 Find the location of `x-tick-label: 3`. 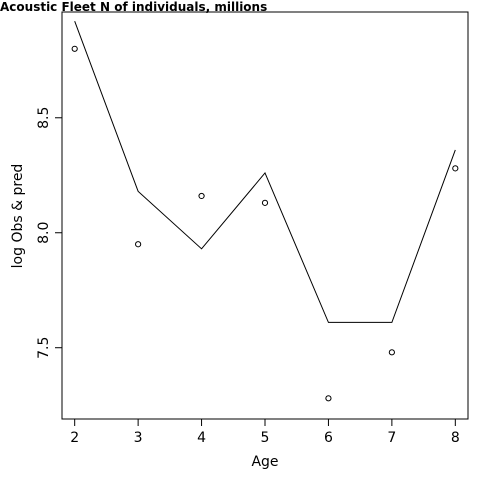

x-tick-label: 3 is located at coordinates (138, 438).